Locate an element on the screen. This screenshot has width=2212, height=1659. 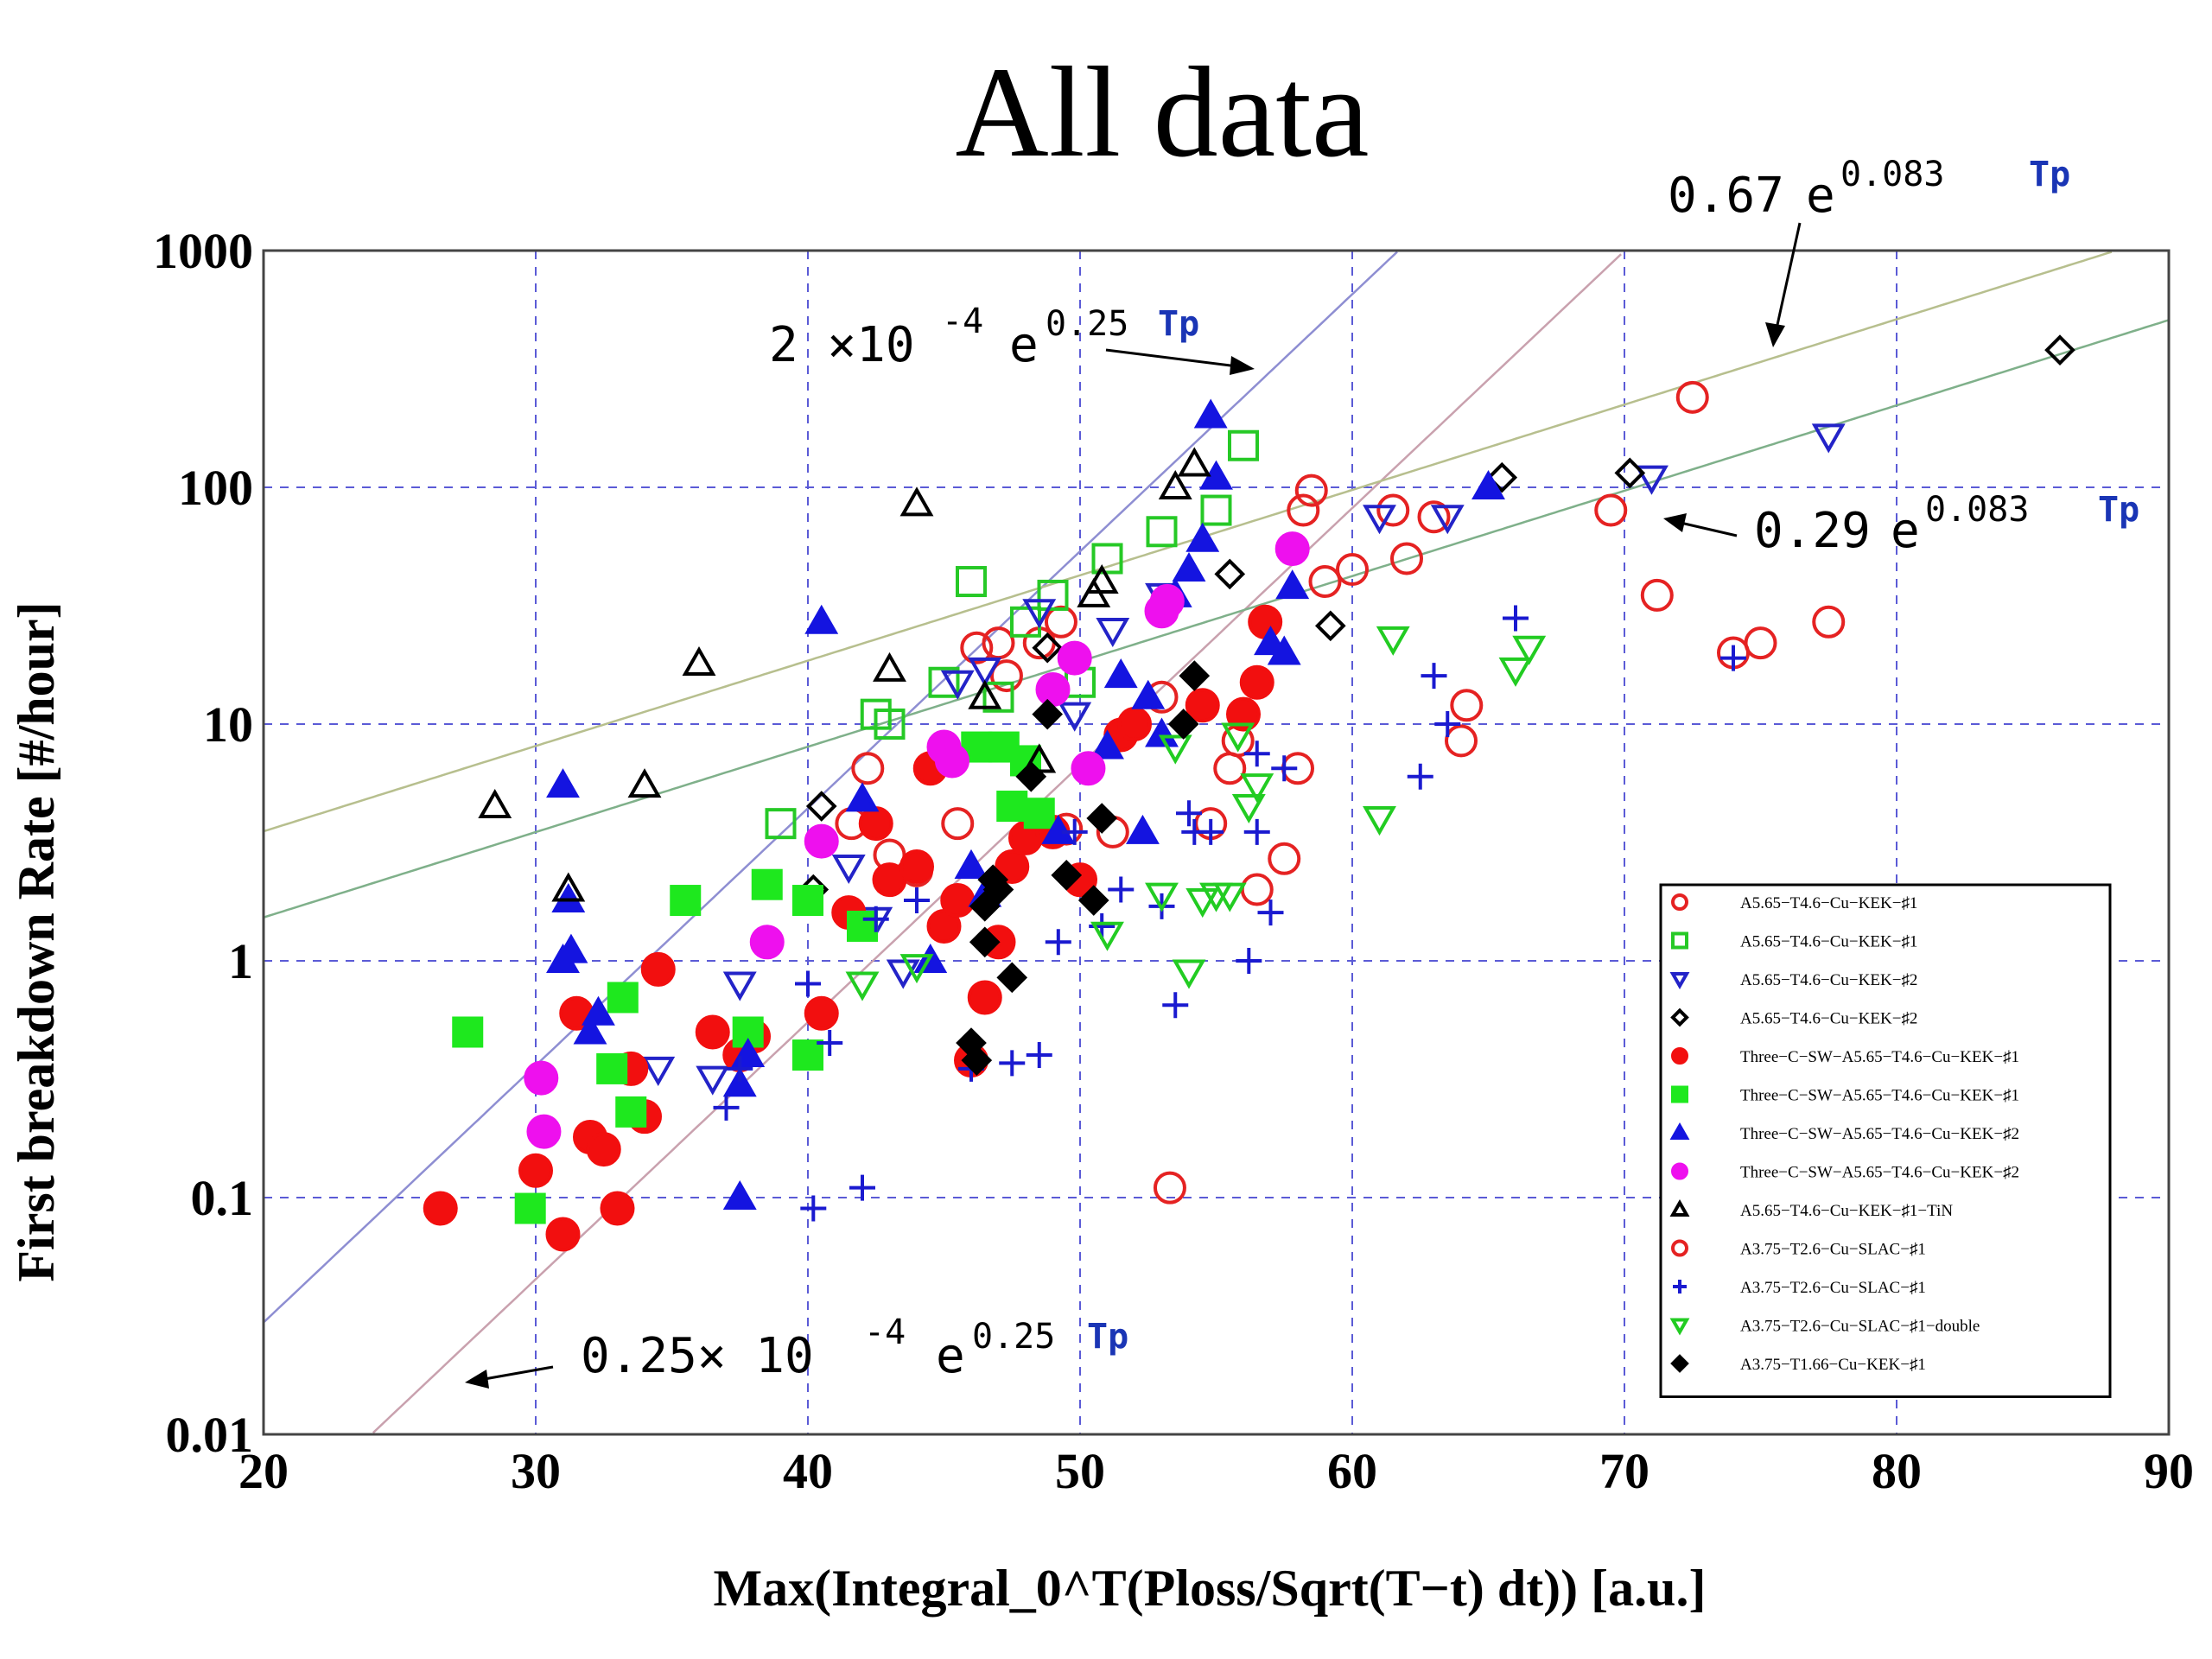
annotation-2-arrowhead is located at coordinates (477, 1379).